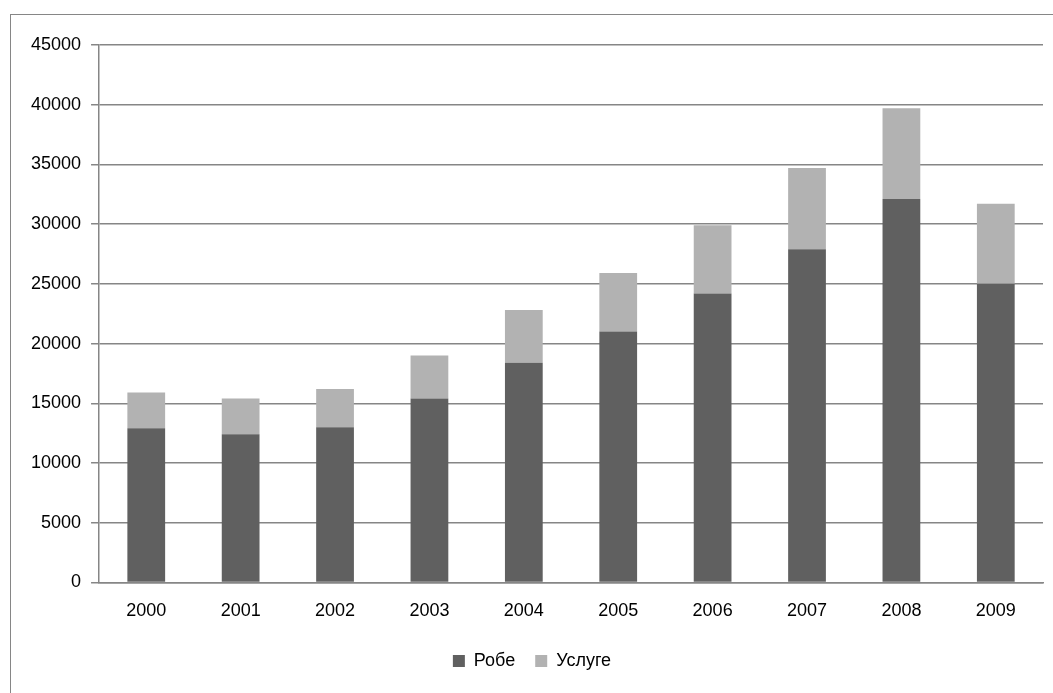 The image size is (1053, 693). I want to click on x-tick-label: 2000, so click(146, 610).